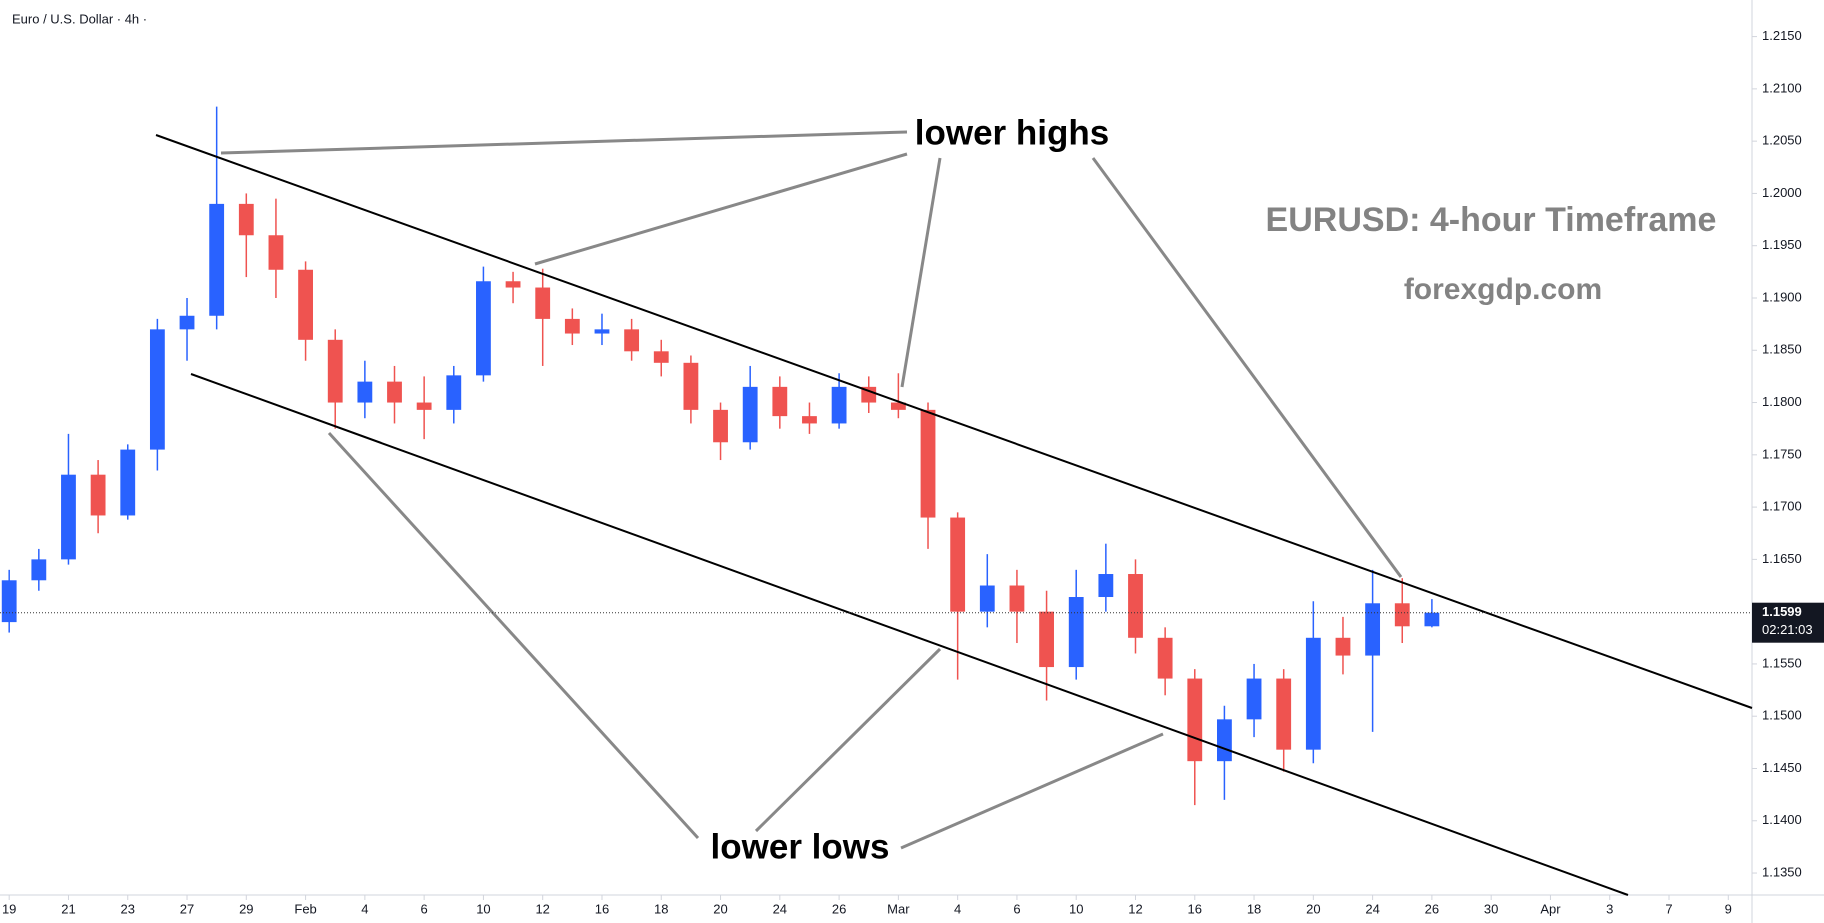  Describe the element at coordinates (1782, 611) in the screenshot. I see `last-price-label: 1.1599` at that location.